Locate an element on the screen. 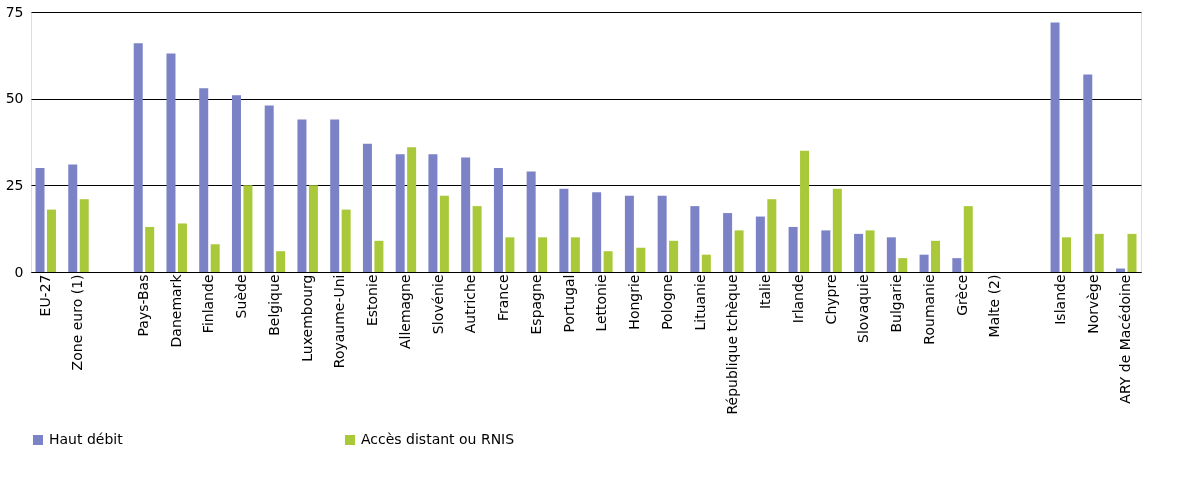  x-tick-label: Slovénie is located at coordinates (437, 304).